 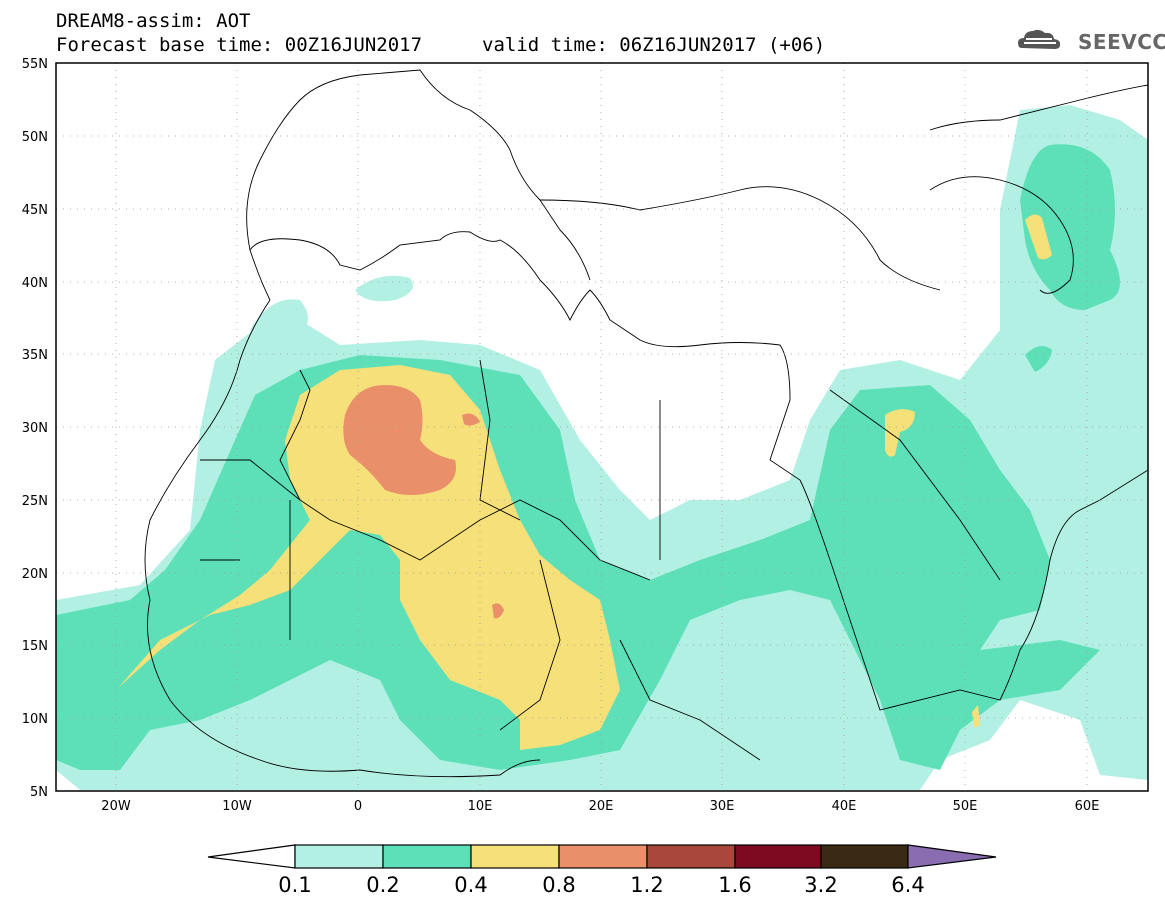 What do you see at coordinates (237, 806) in the screenshot?
I see `lon-label: 10W` at bounding box center [237, 806].